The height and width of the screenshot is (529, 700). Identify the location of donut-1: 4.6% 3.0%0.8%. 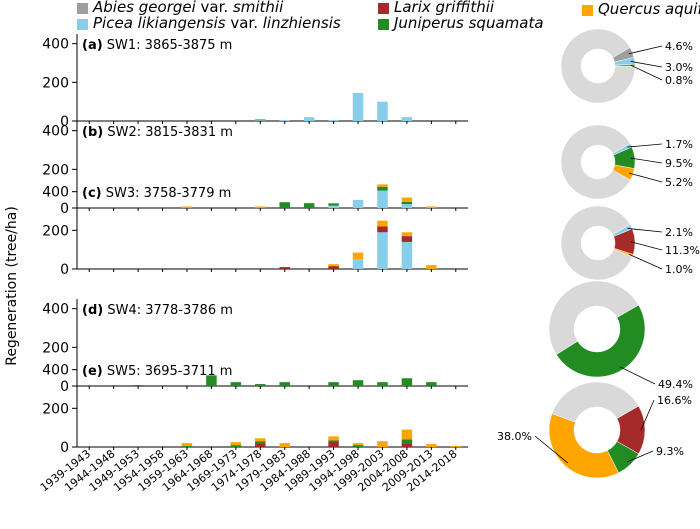
(626, 66).